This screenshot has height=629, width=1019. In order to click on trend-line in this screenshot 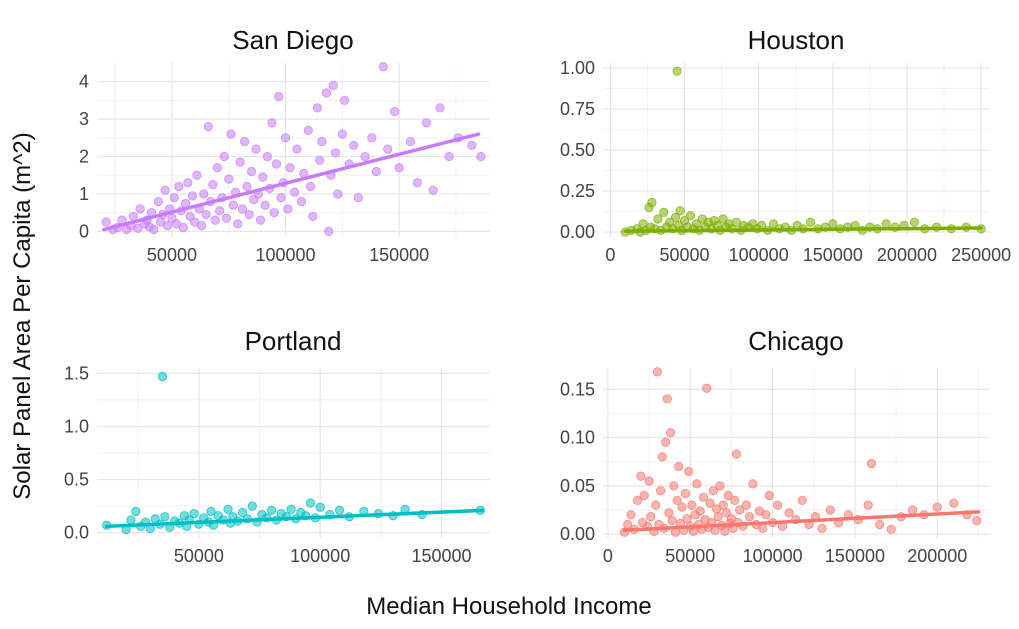, I will do `click(294, 518)`.